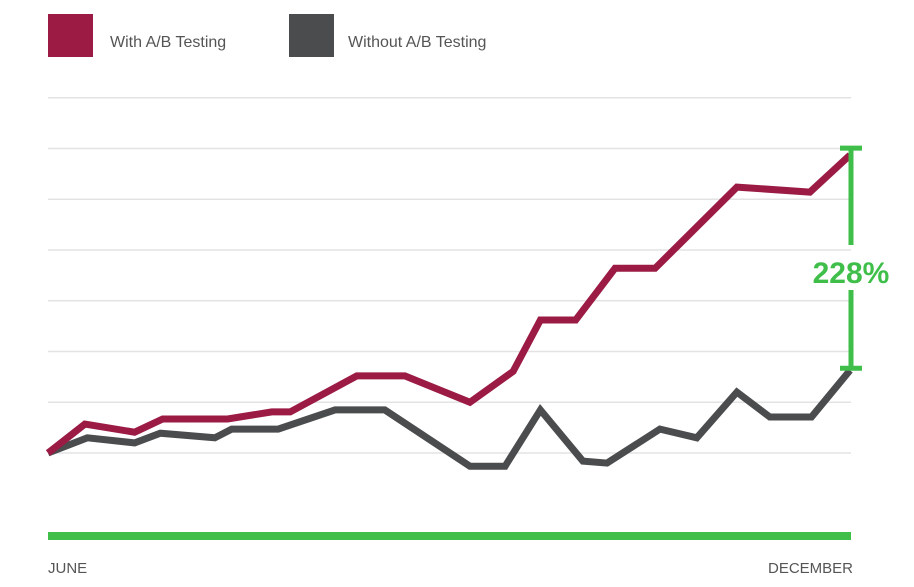 The height and width of the screenshot is (587, 914). I want to click on legend: With A/B Testing Without A/B Testing, so click(267, 35).